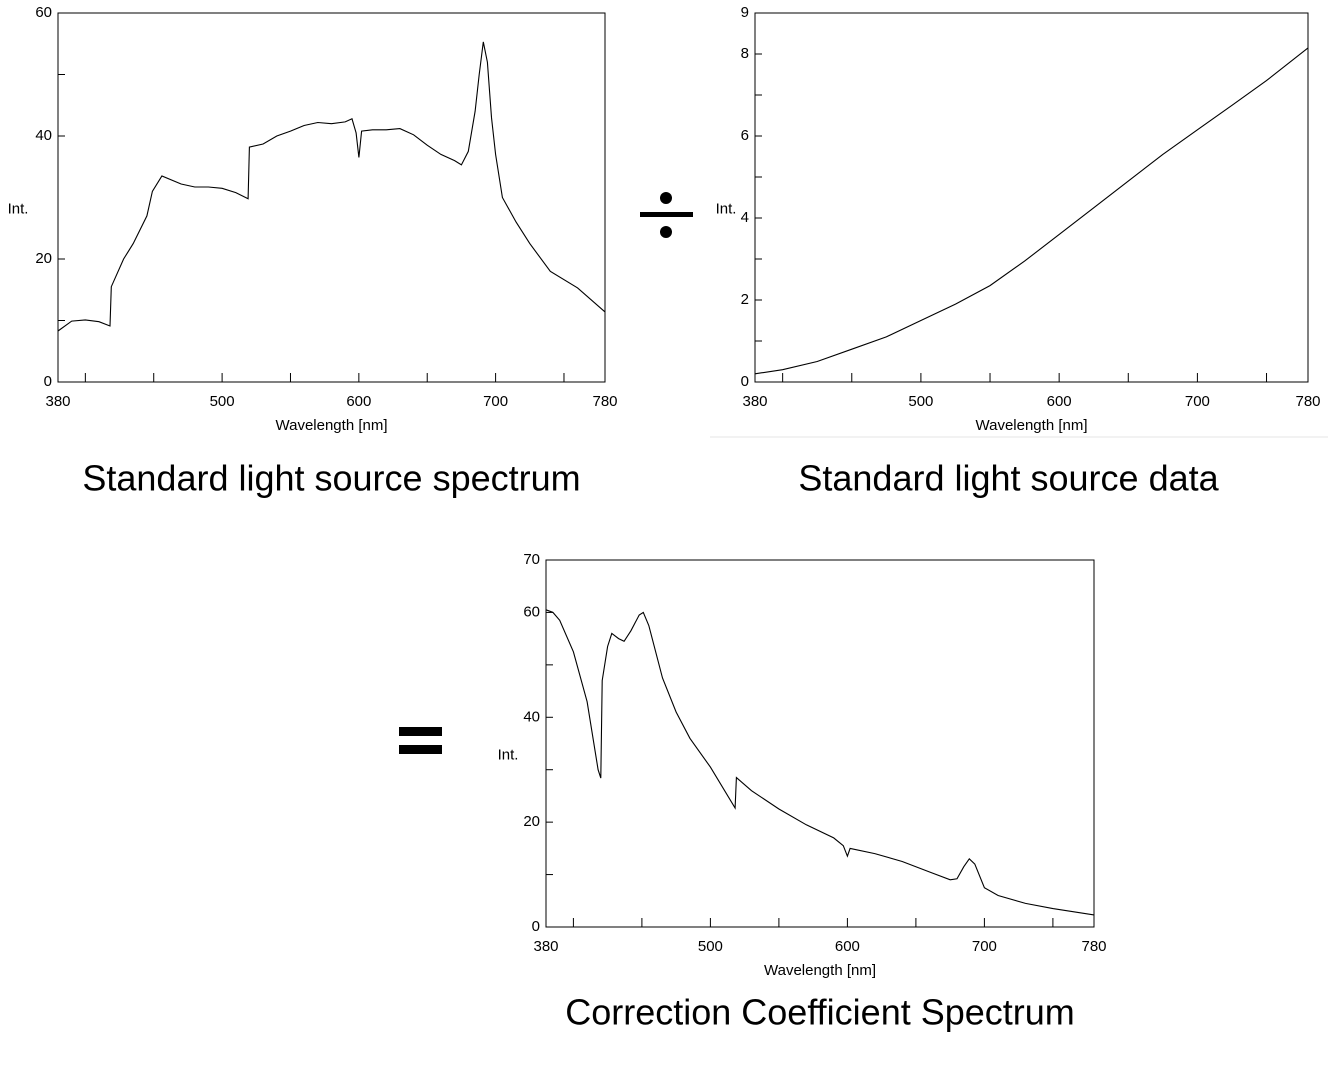  Describe the element at coordinates (420, 740) in the screenshot. I see `equals-sign` at that location.